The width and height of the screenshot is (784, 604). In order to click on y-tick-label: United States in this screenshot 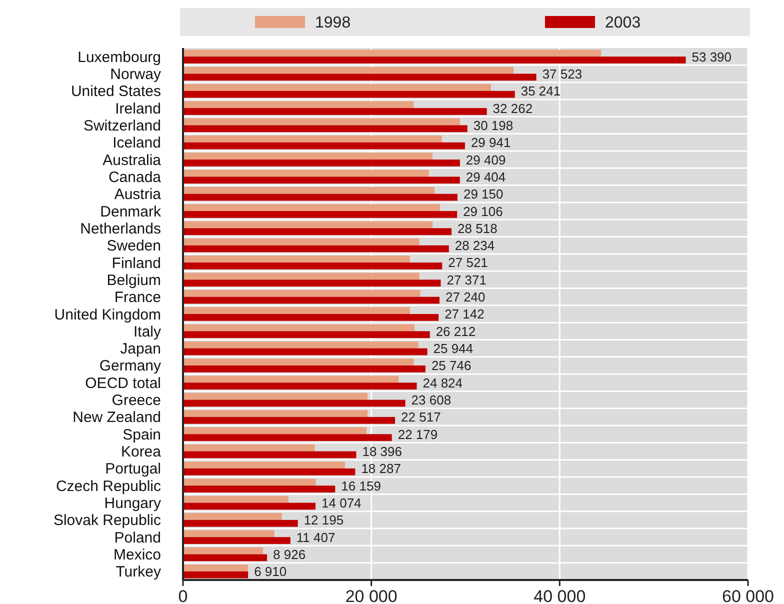, I will do `click(115, 91)`.